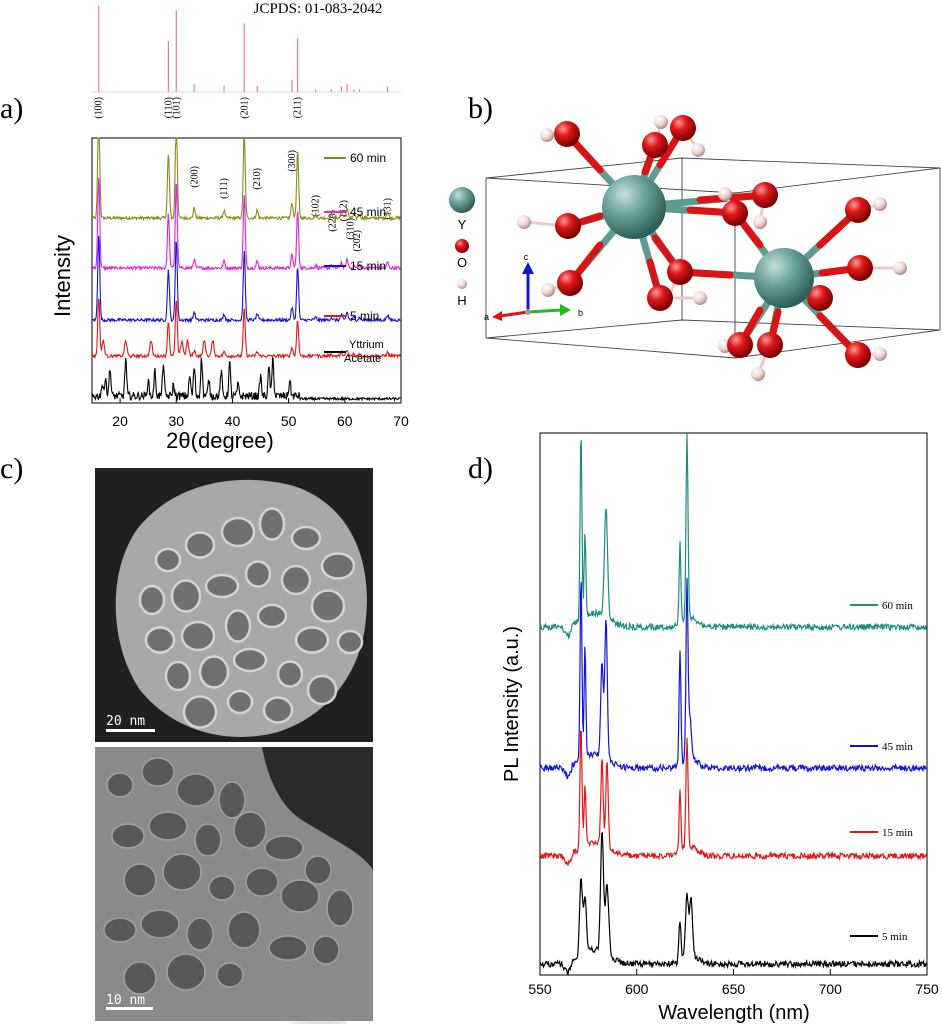 The height and width of the screenshot is (1024, 942). What do you see at coordinates (244, 108) in the screenshot?
I see `peak-label-3: (201)` at bounding box center [244, 108].